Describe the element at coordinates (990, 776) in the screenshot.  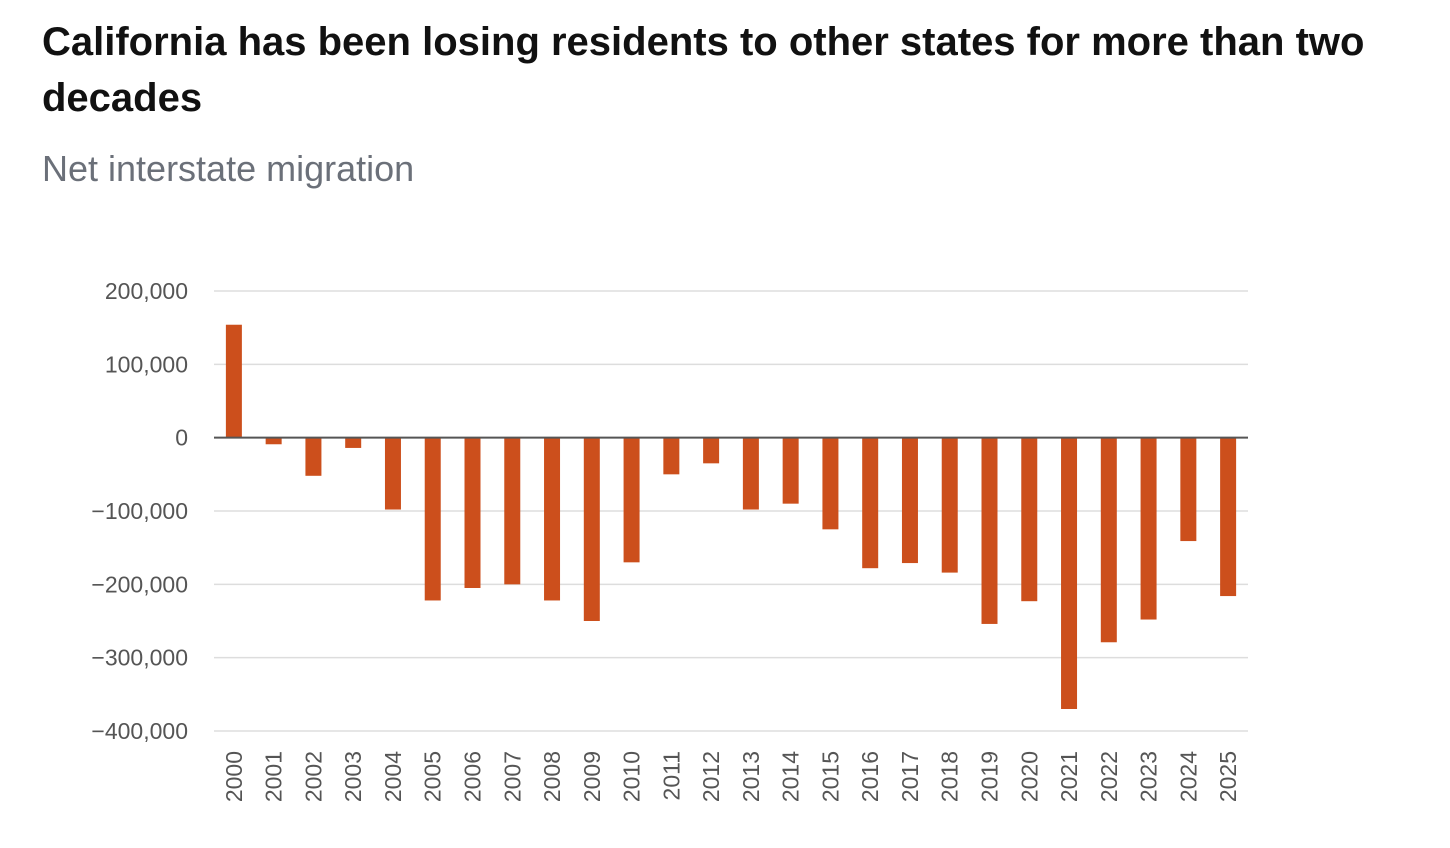
I see `x-tick-label: 2019` at that location.